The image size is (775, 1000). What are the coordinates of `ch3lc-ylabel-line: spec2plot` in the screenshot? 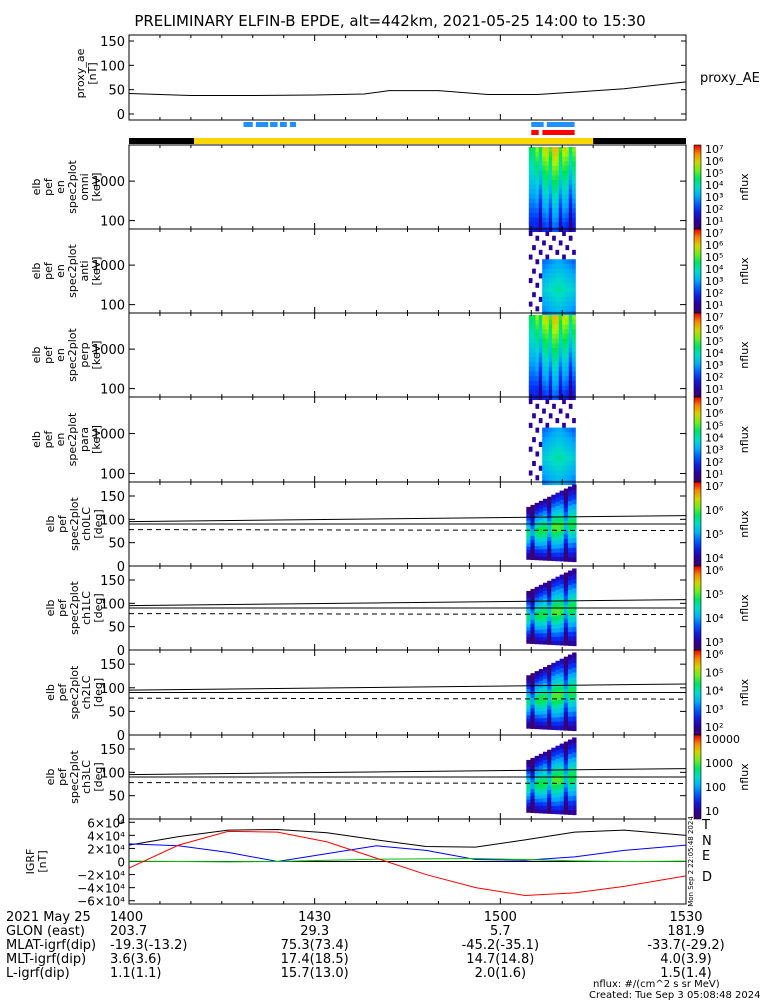 It's located at (74, 777).